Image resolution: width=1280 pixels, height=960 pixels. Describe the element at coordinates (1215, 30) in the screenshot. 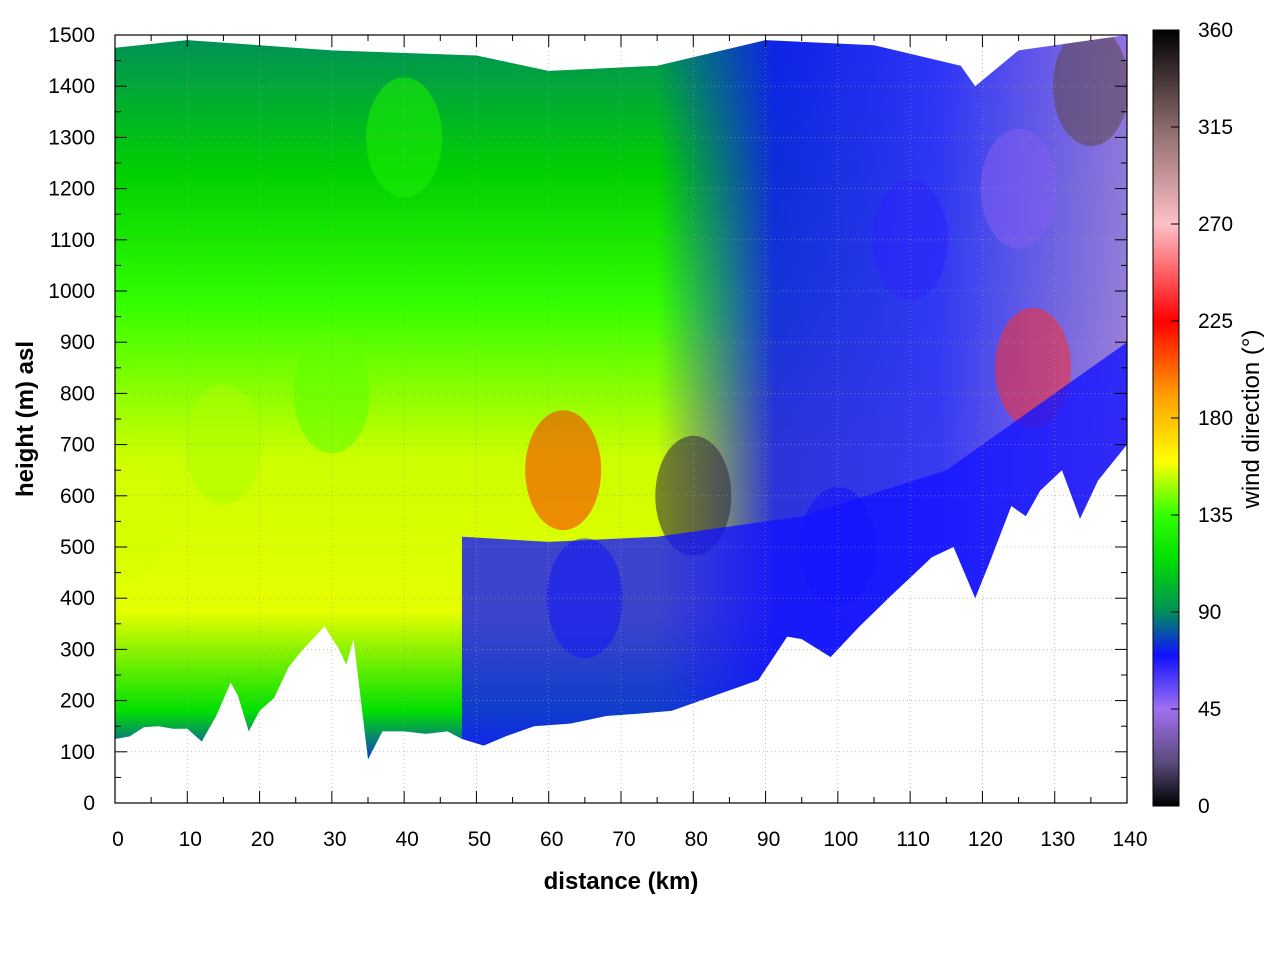

I see `colorbar-tick-label-360: 360` at that location.